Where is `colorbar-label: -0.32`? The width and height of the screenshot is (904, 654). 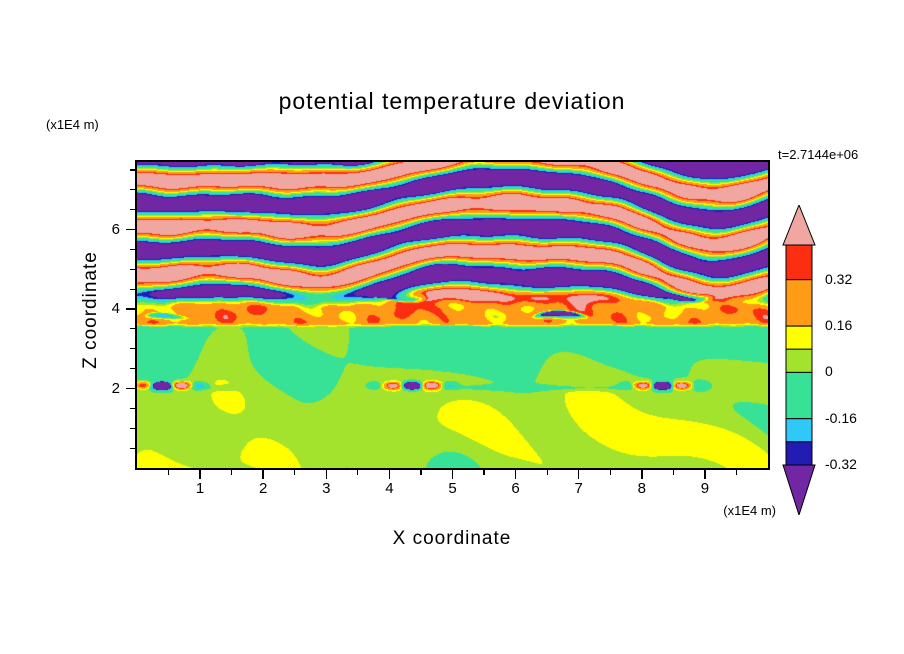
colorbar-label: -0.32 is located at coordinates (841, 464).